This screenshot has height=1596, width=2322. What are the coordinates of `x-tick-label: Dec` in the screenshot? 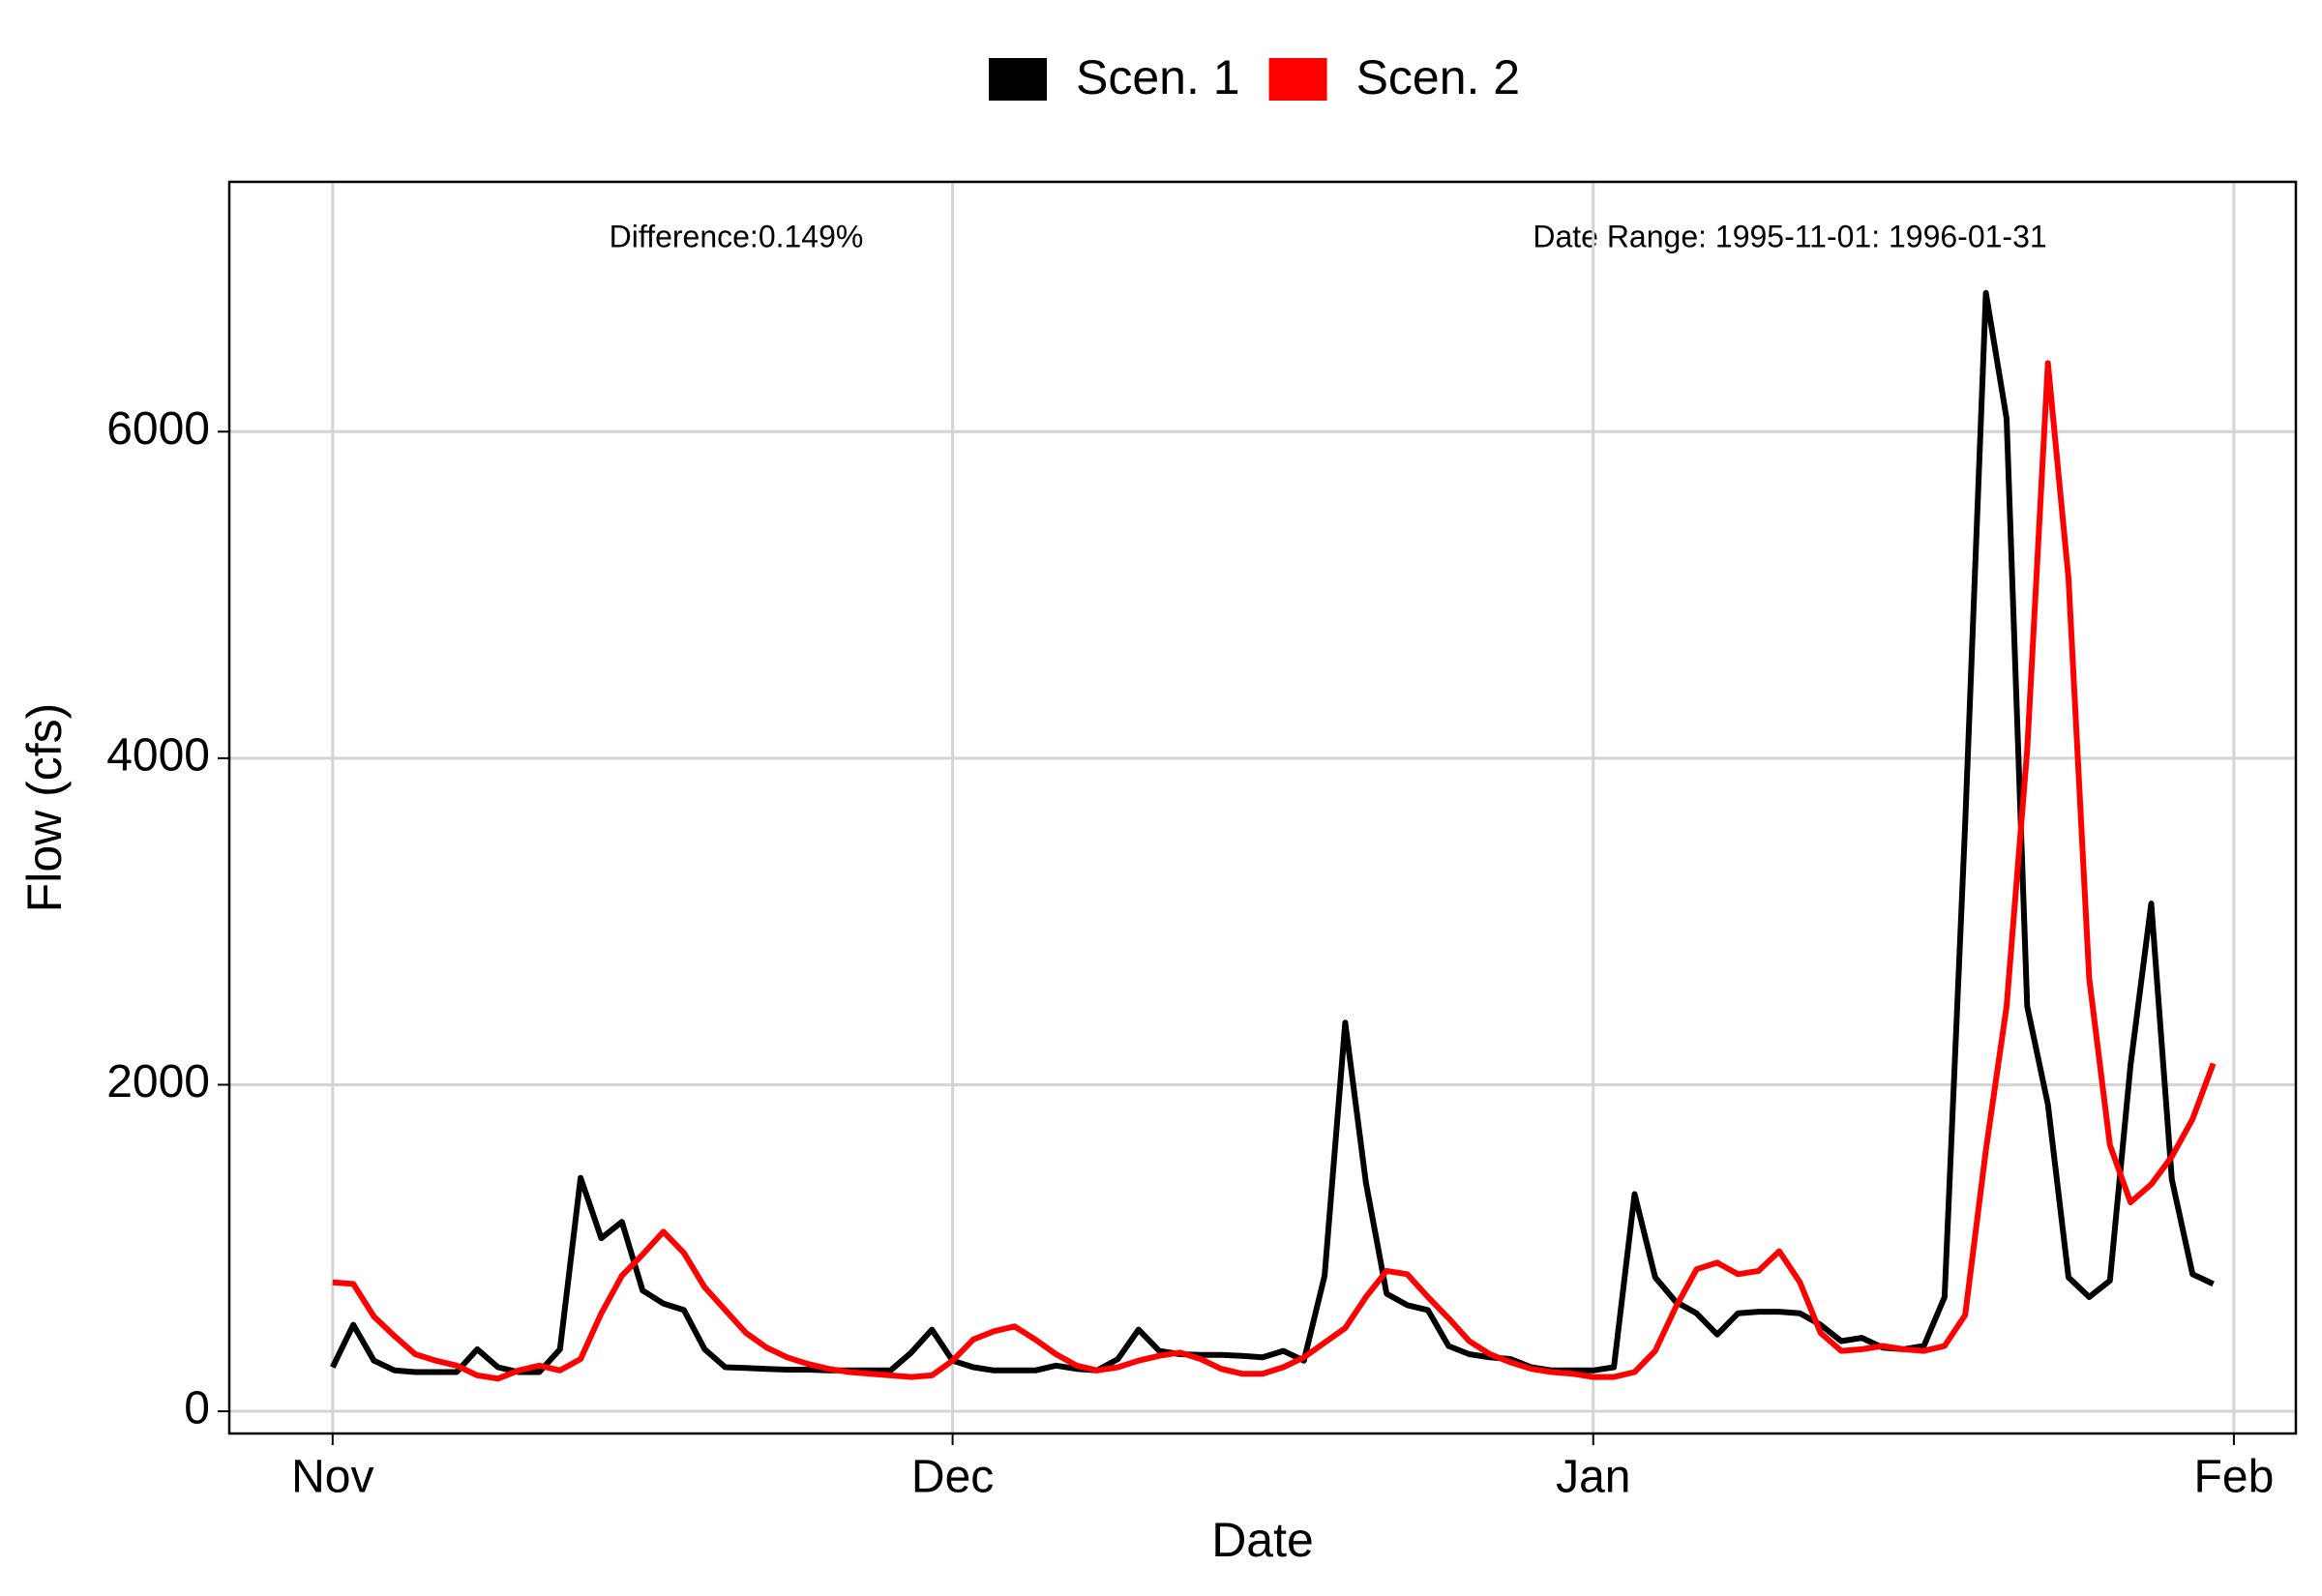 It's located at (952, 1477).